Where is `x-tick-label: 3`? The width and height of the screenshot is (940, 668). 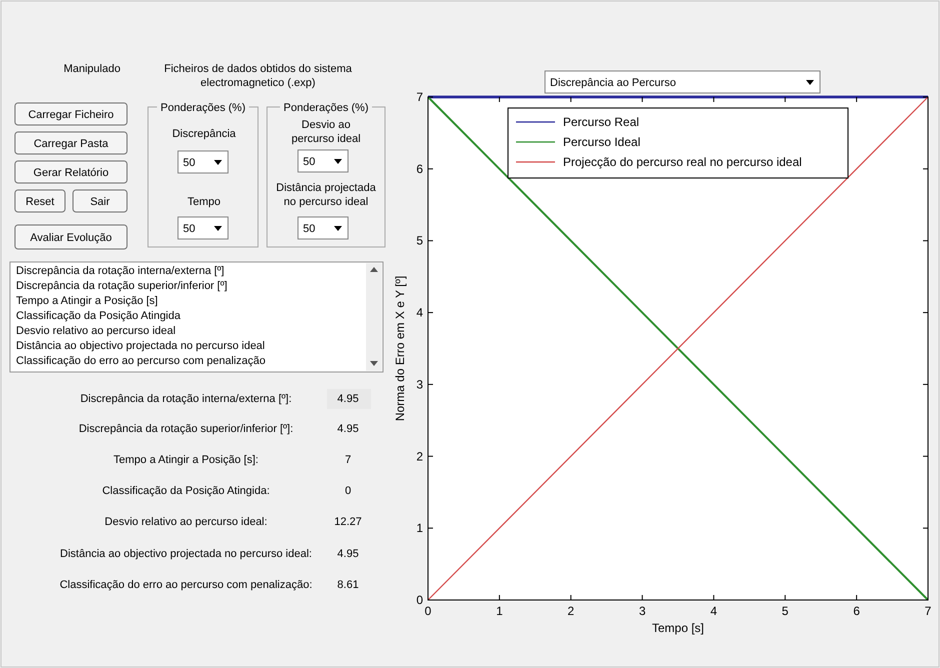
x-tick-label: 3 is located at coordinates (642, 611).